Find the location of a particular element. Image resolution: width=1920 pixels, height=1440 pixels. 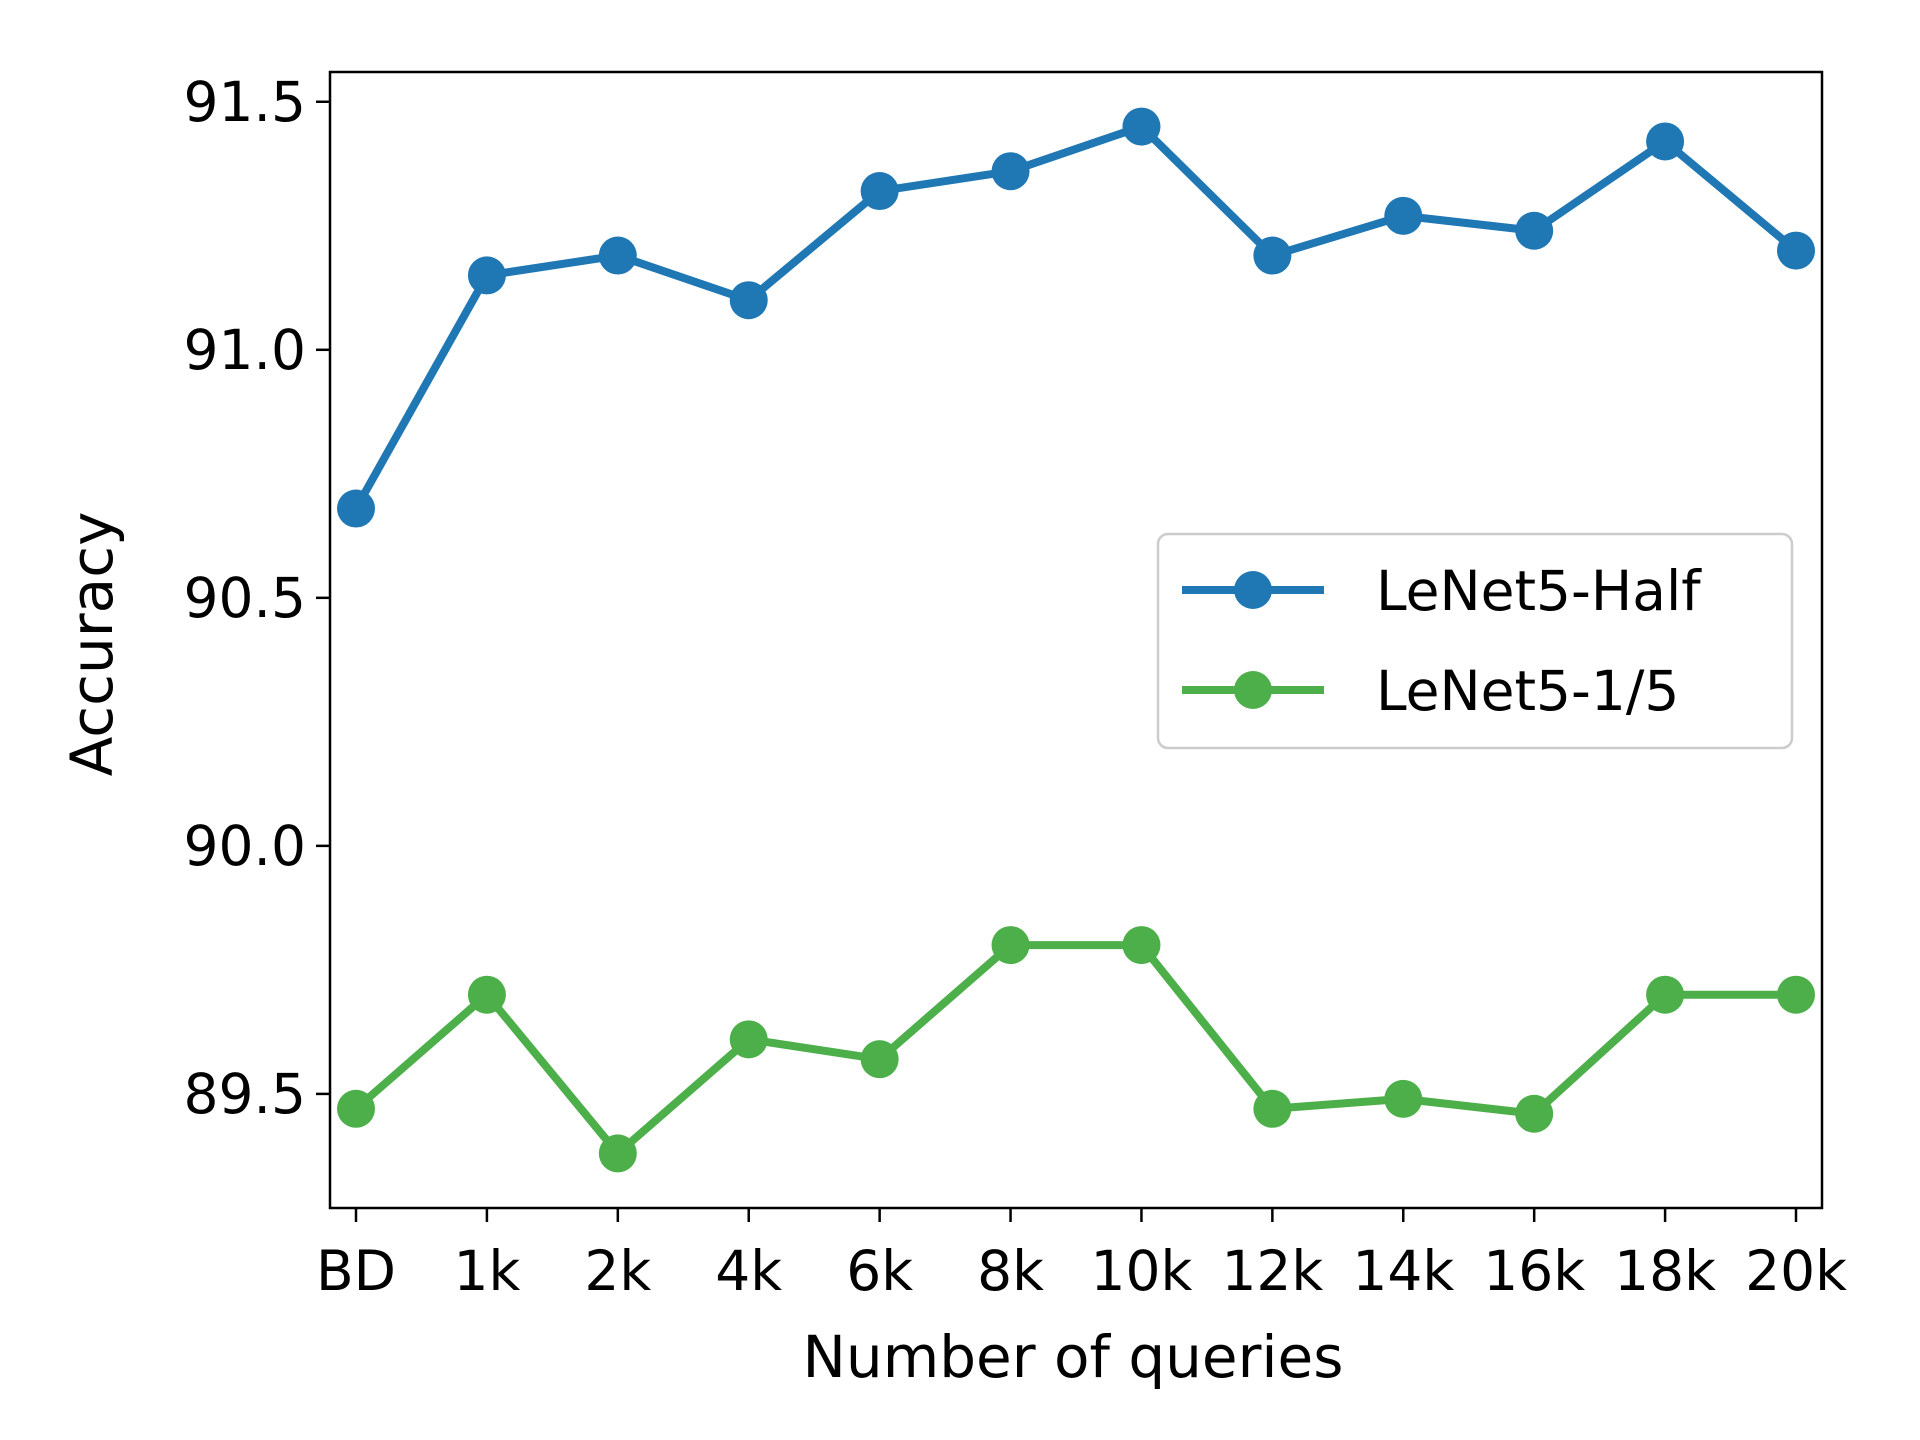

legend-label: LeNet5-Half is located at coordinates (1539, 591).